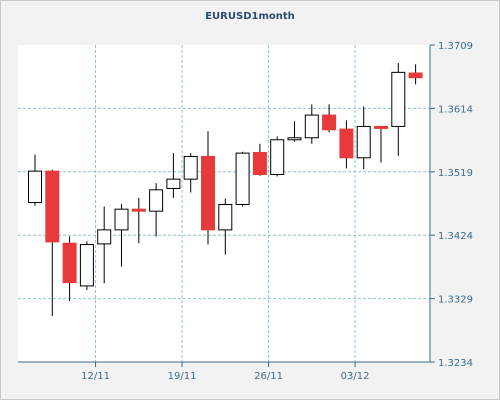  Describe the element at coordinates (455, 363) in the screenshot. I see `y-tick-label: 1.3234` at that location.